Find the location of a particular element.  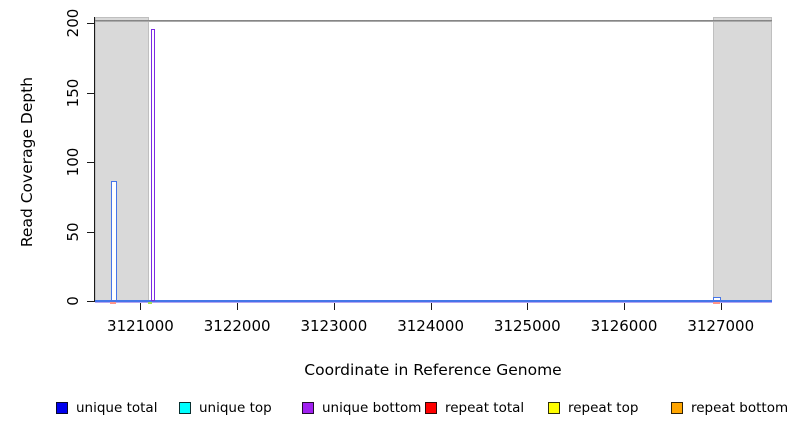

legend-label: repeat bottom is located at coordinates (740, 408).